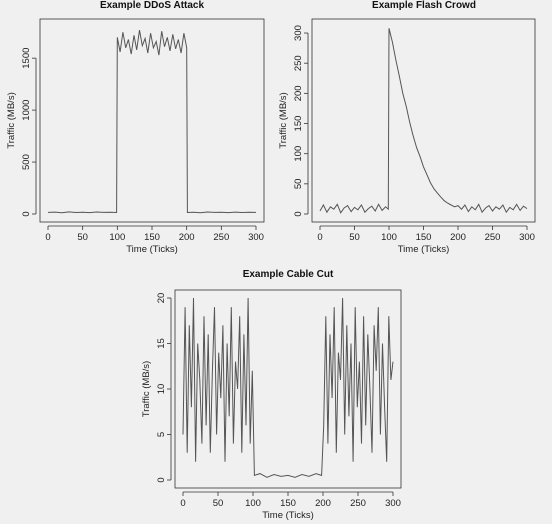 This screenshot has height=524, width=552. What do you see at coordinates (26, 58) in the screenshot?
I see `y-tick-label: 1500` at bounding box center [26, 58].